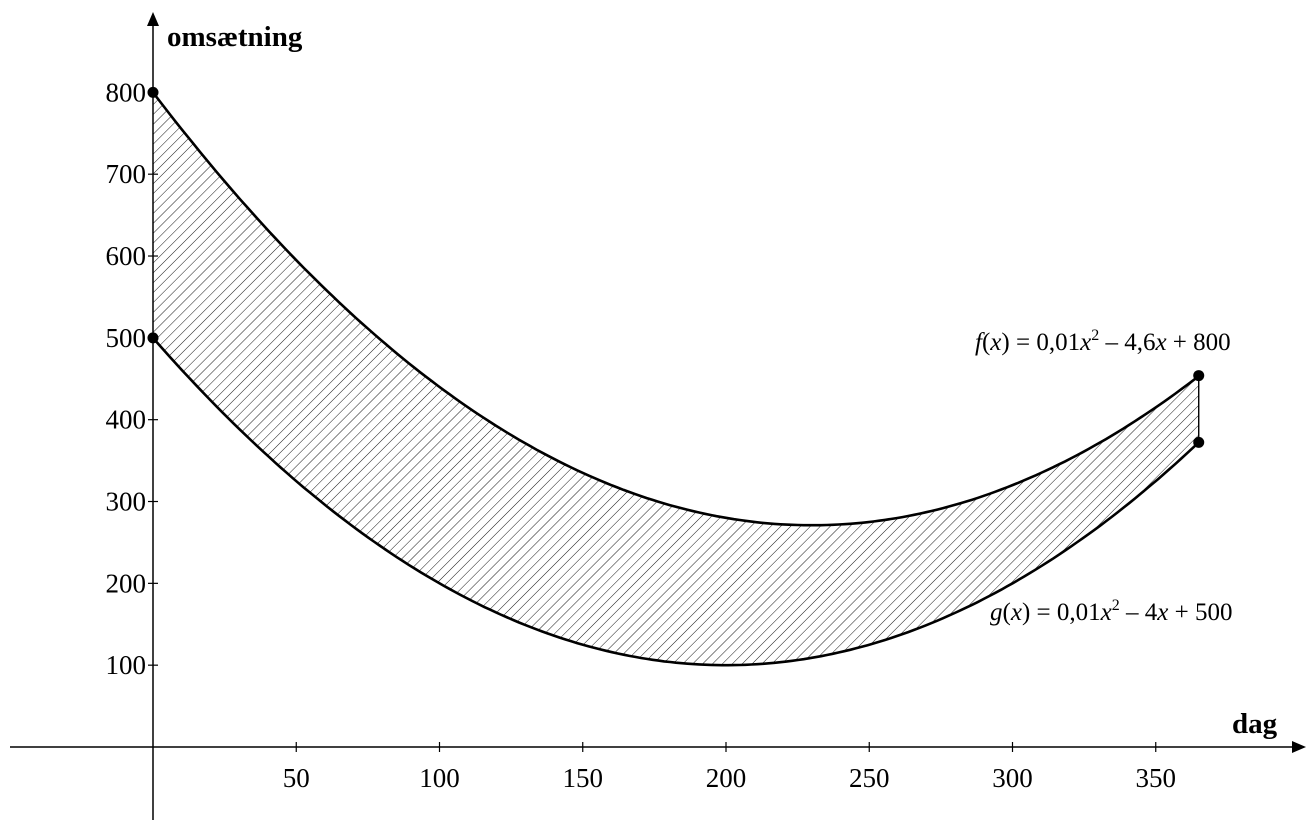 The width and height of the screenshot is (1310, 823). Describe the element at coordinates (1255, 724) in the screenshot. I see `x-axis-title: dag` at that location.